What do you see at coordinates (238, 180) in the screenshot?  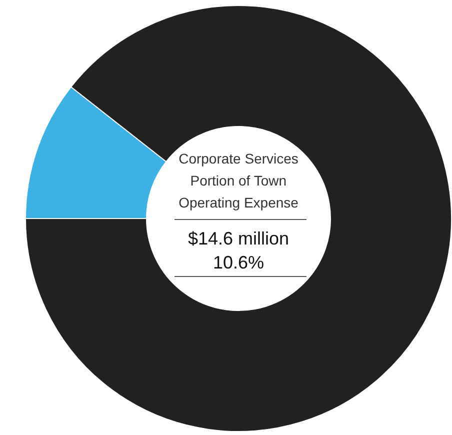 I see `text: Corporate Services Portion of Town Operating Expense` at bounding box center [238, 180].